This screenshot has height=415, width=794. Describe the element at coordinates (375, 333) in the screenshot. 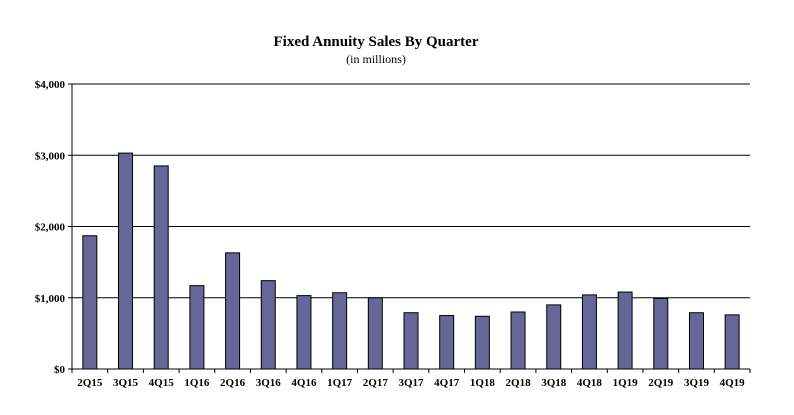

I see `bar-2Q17` at that location.